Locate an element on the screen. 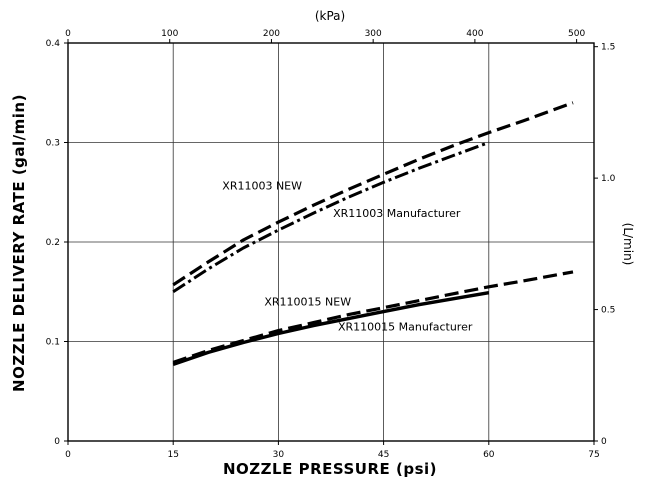  x-tick-label: 15 is located at coordinates (172, 455).